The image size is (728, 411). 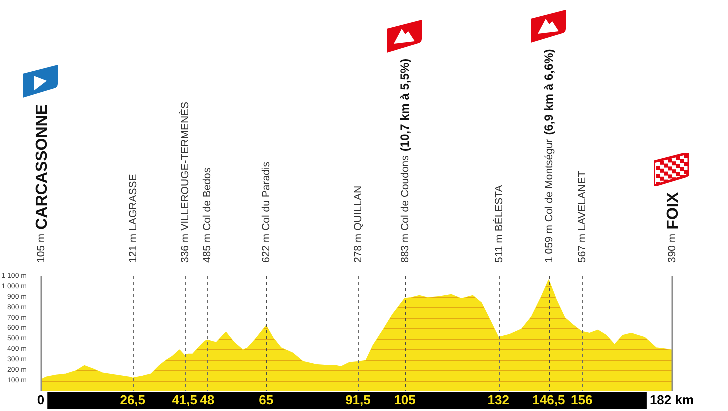 I want to click on x-tick-label: 132, so click(x=499, y=400).